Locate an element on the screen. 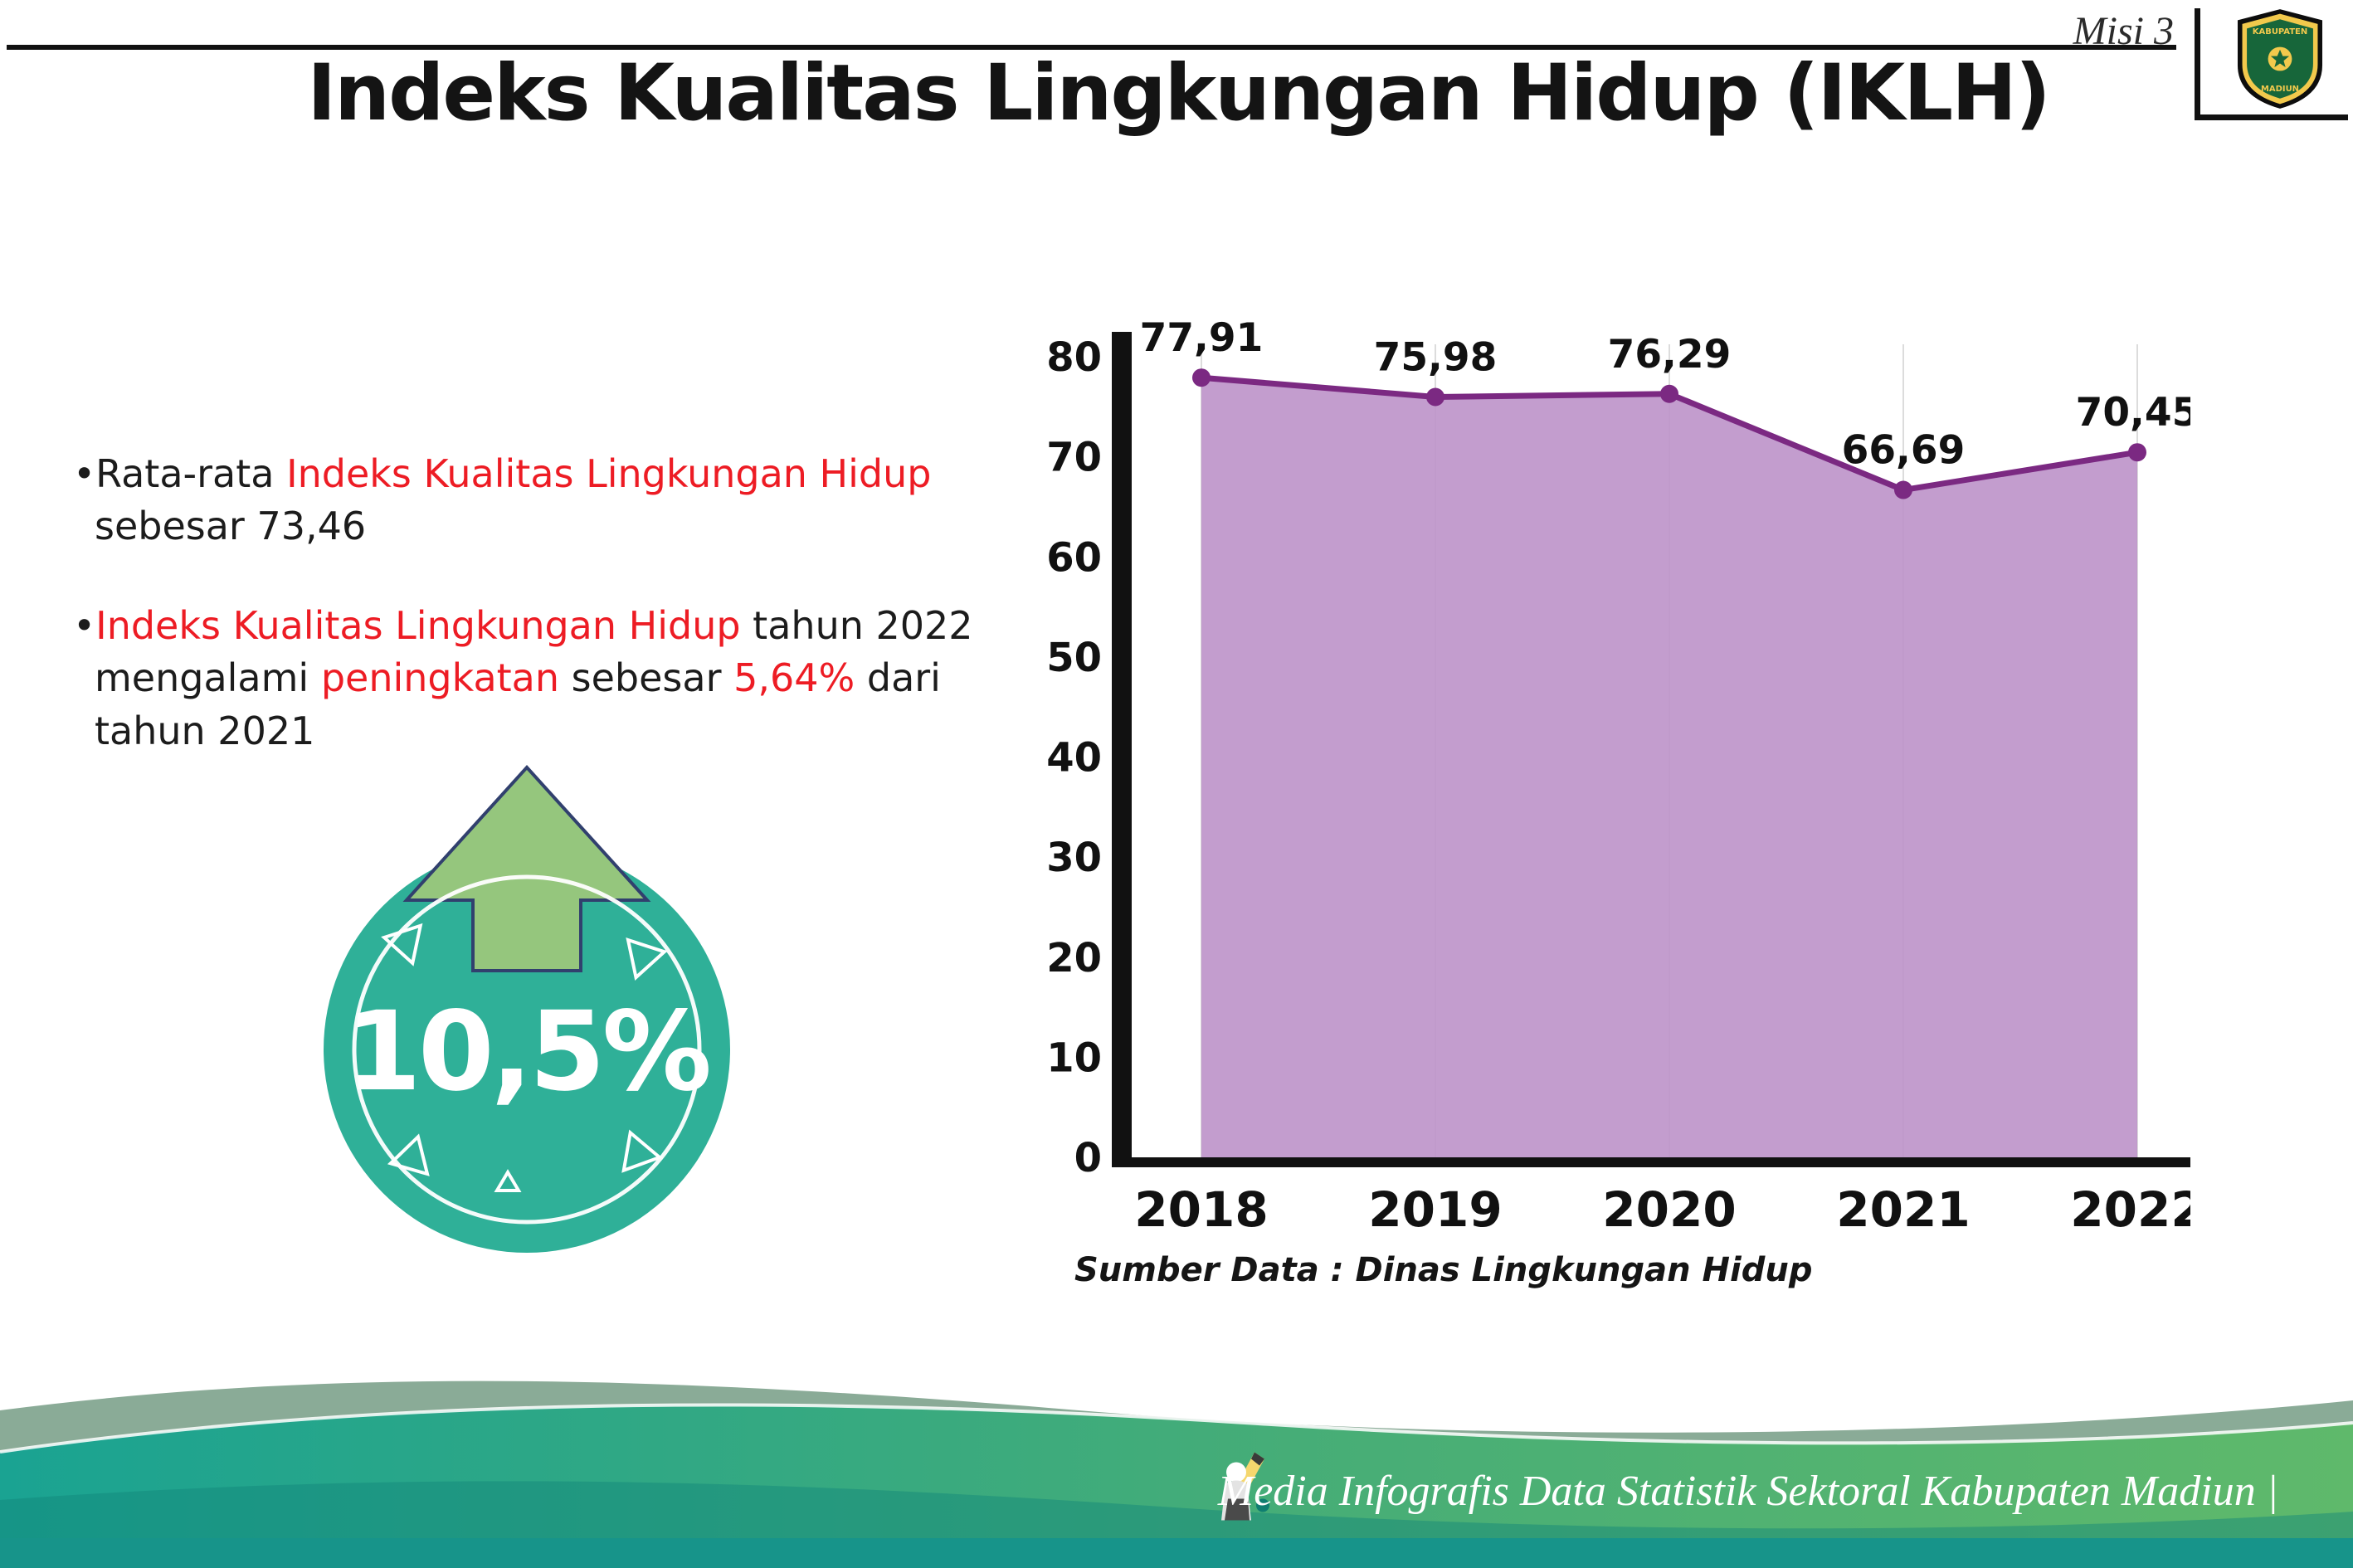 The width and height of the screenshot is (2353, 1568). bullet-text: sebesar 73,46 is located at coordinates (231, 526).